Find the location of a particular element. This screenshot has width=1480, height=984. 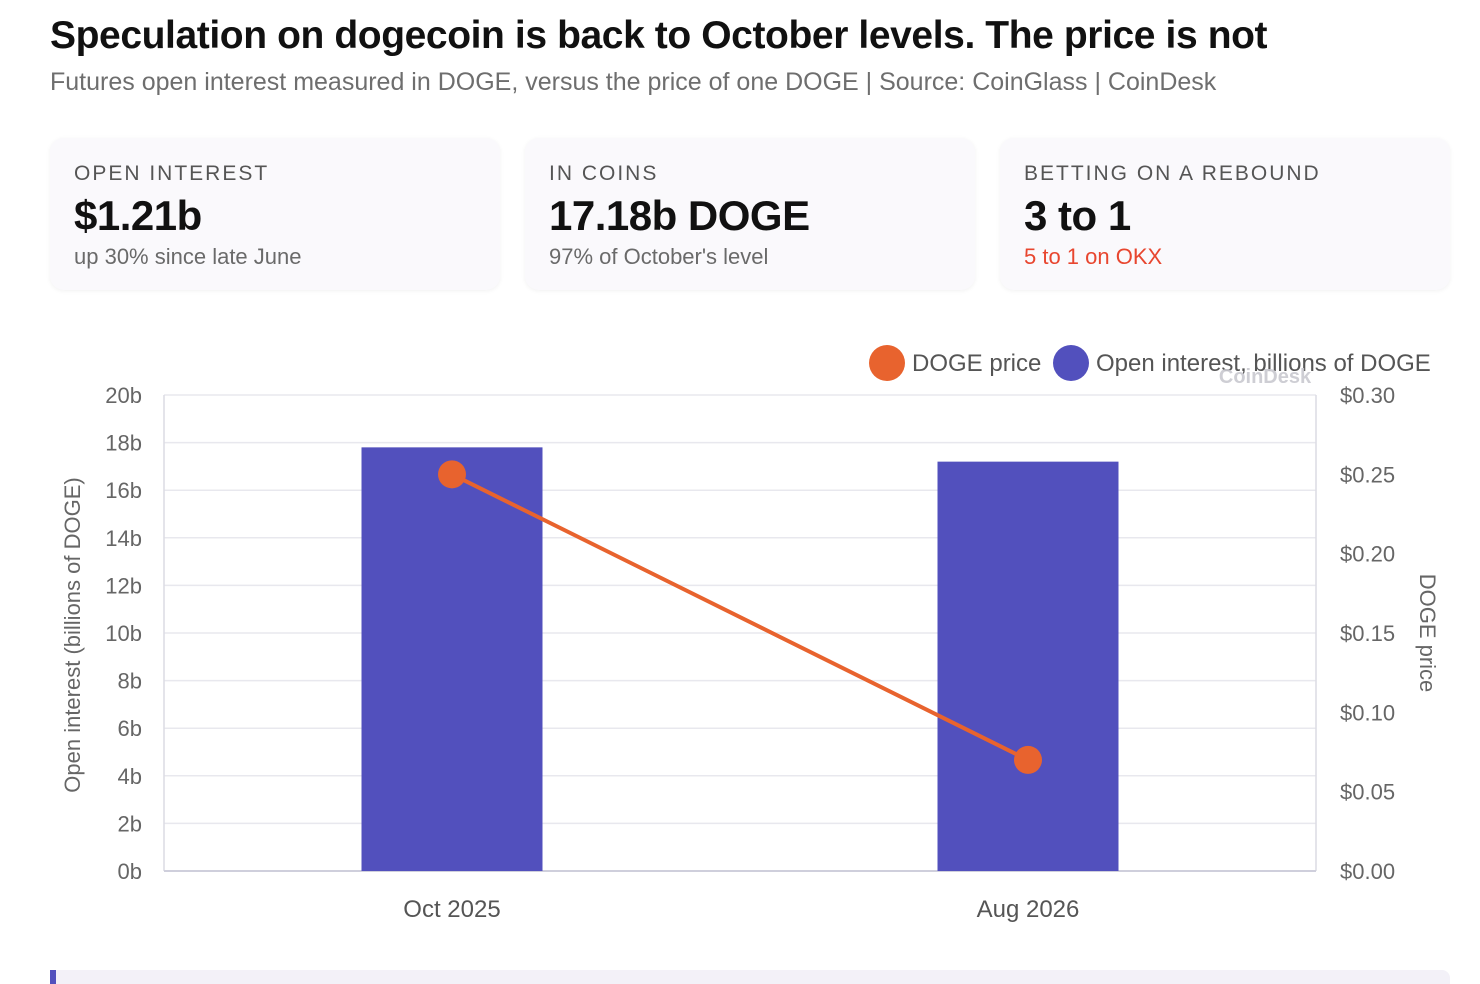

y-left-tick-label: 10b is located at coordinates (123, 633).